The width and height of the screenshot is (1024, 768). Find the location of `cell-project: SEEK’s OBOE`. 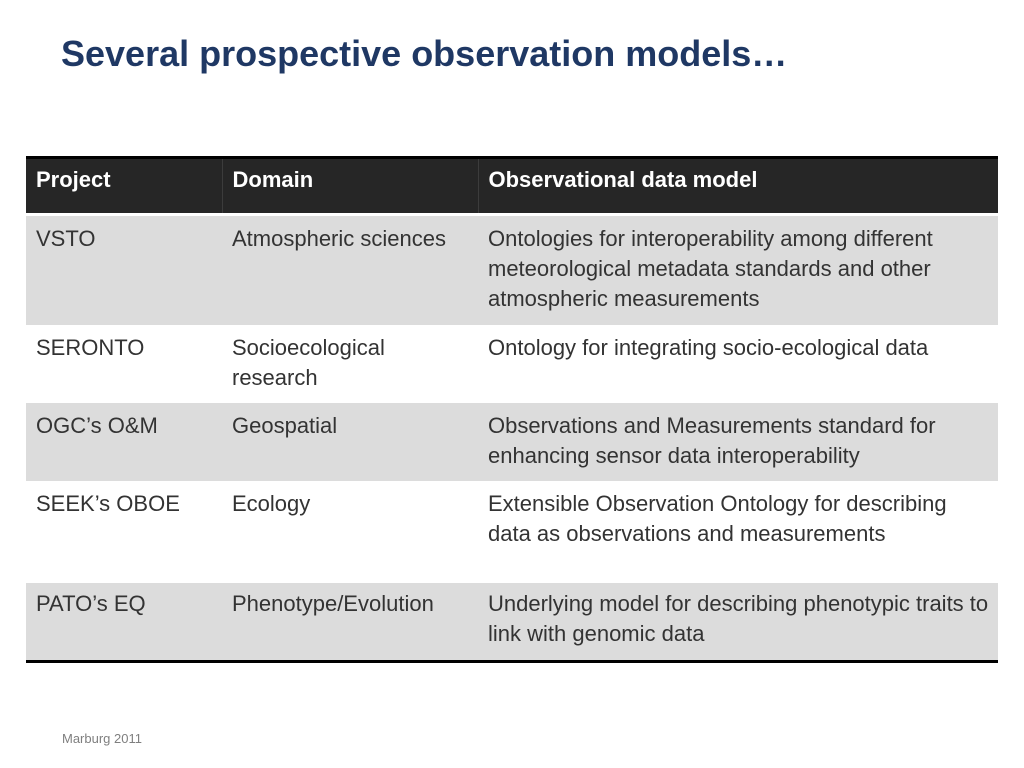

cell-project: SEEK’s OBOE is located at coordinates (124, 531).